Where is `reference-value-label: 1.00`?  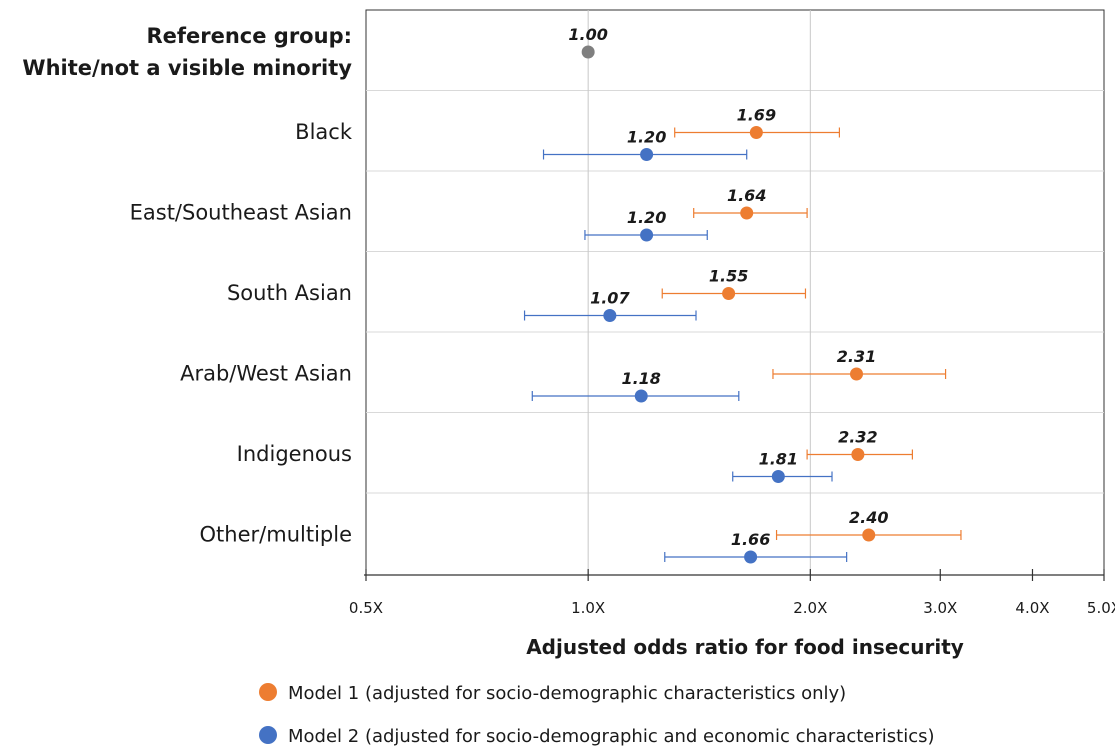
reference-value-label: 1.00 is located at coordinates (587, 34).